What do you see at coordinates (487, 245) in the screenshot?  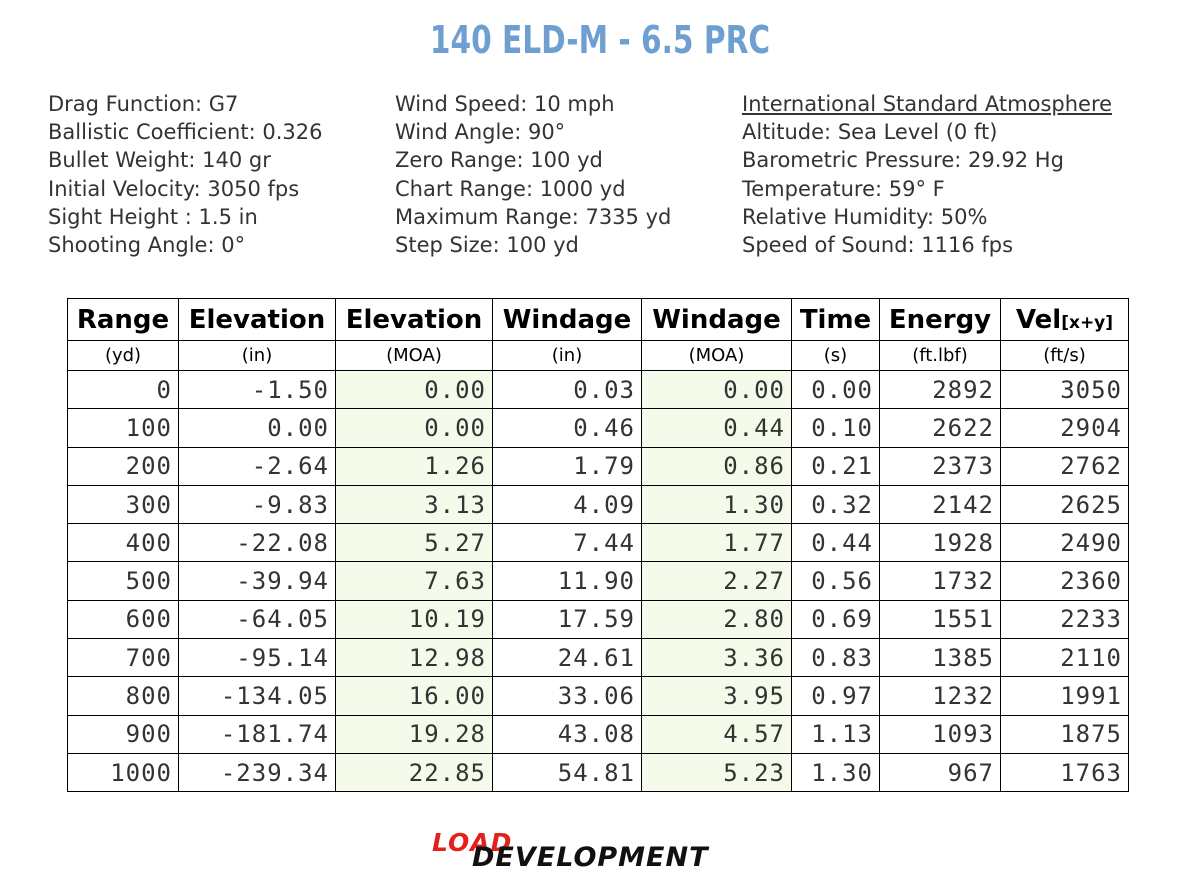 I see `info-line: Step Size: 100 yd` at bounding box center [487, 245].